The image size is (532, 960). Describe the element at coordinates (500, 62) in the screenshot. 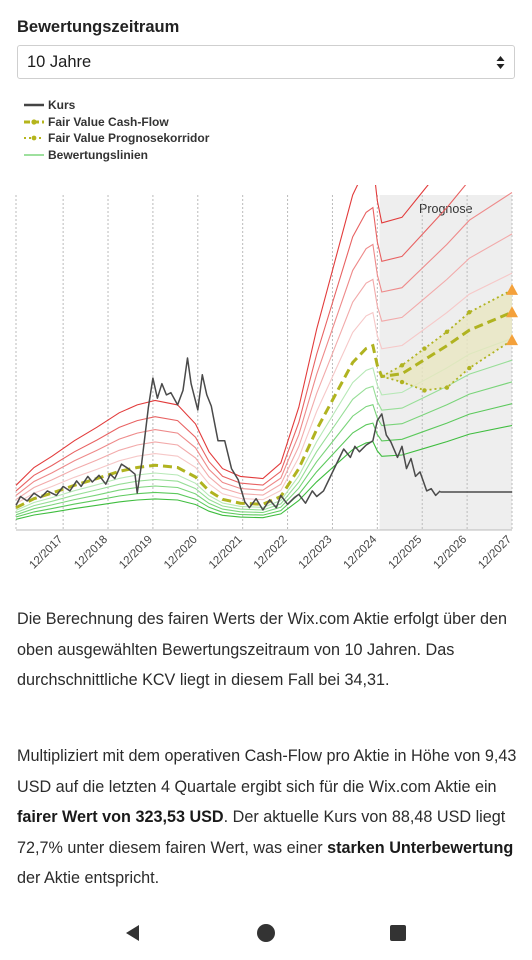

I see `select-arrows-icon` at that location.